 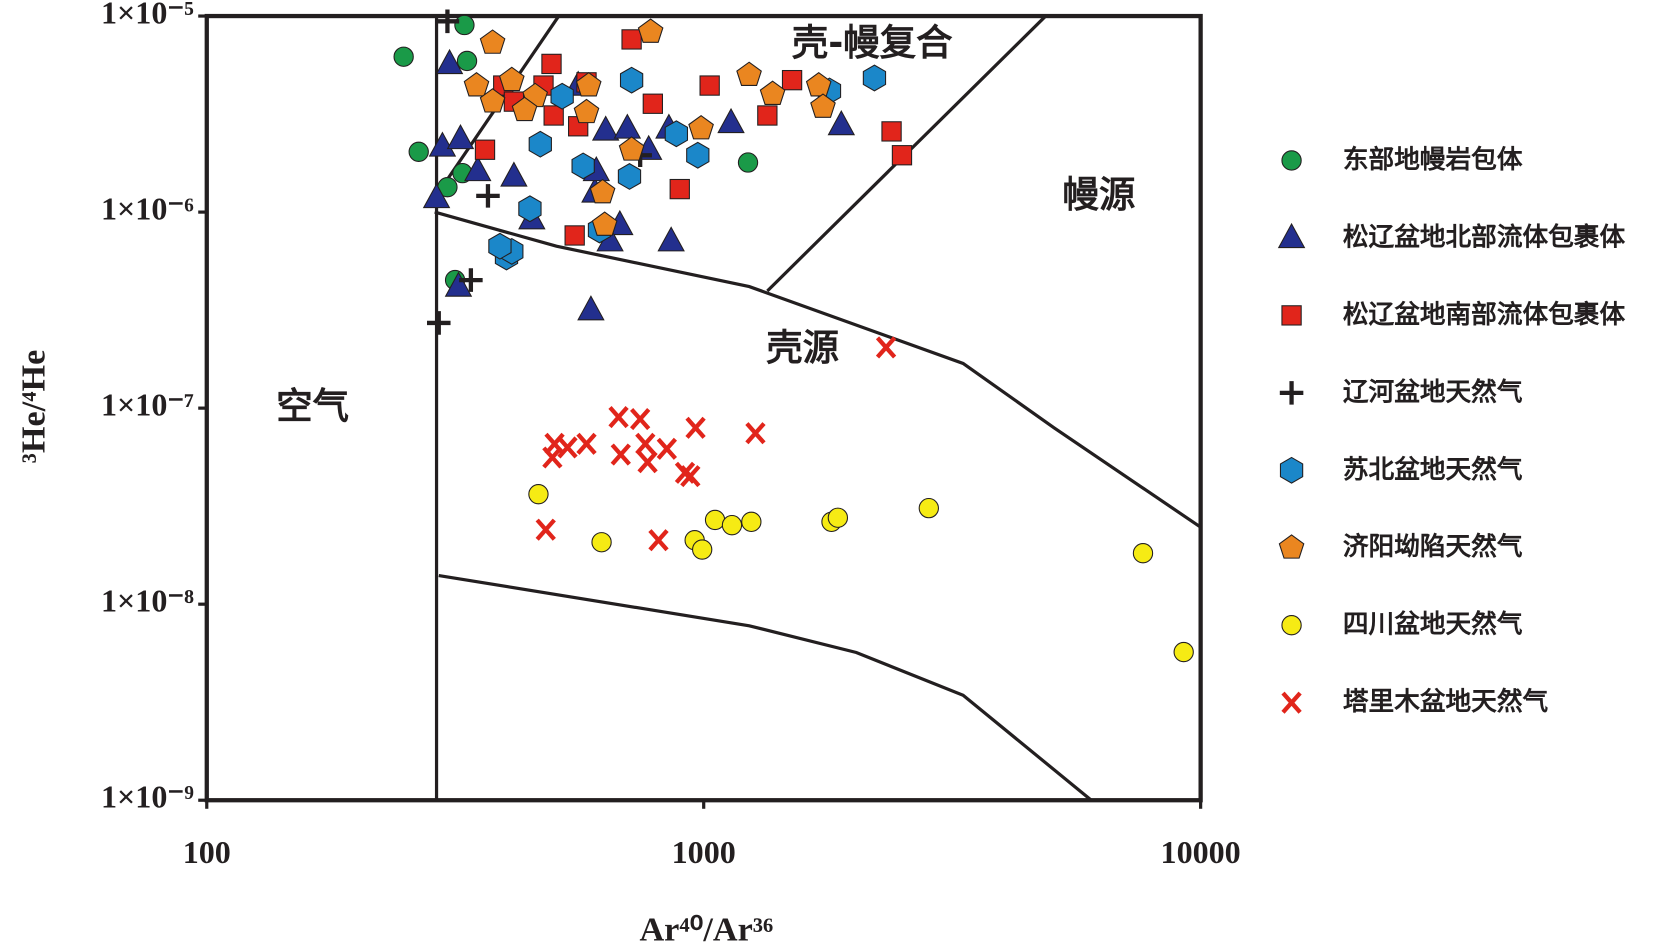 What do you see at coordinates (147, 601) in the screenshot?
I see `y-tick-label: 1×10⁻⁸` at bounding box center [147, 601].